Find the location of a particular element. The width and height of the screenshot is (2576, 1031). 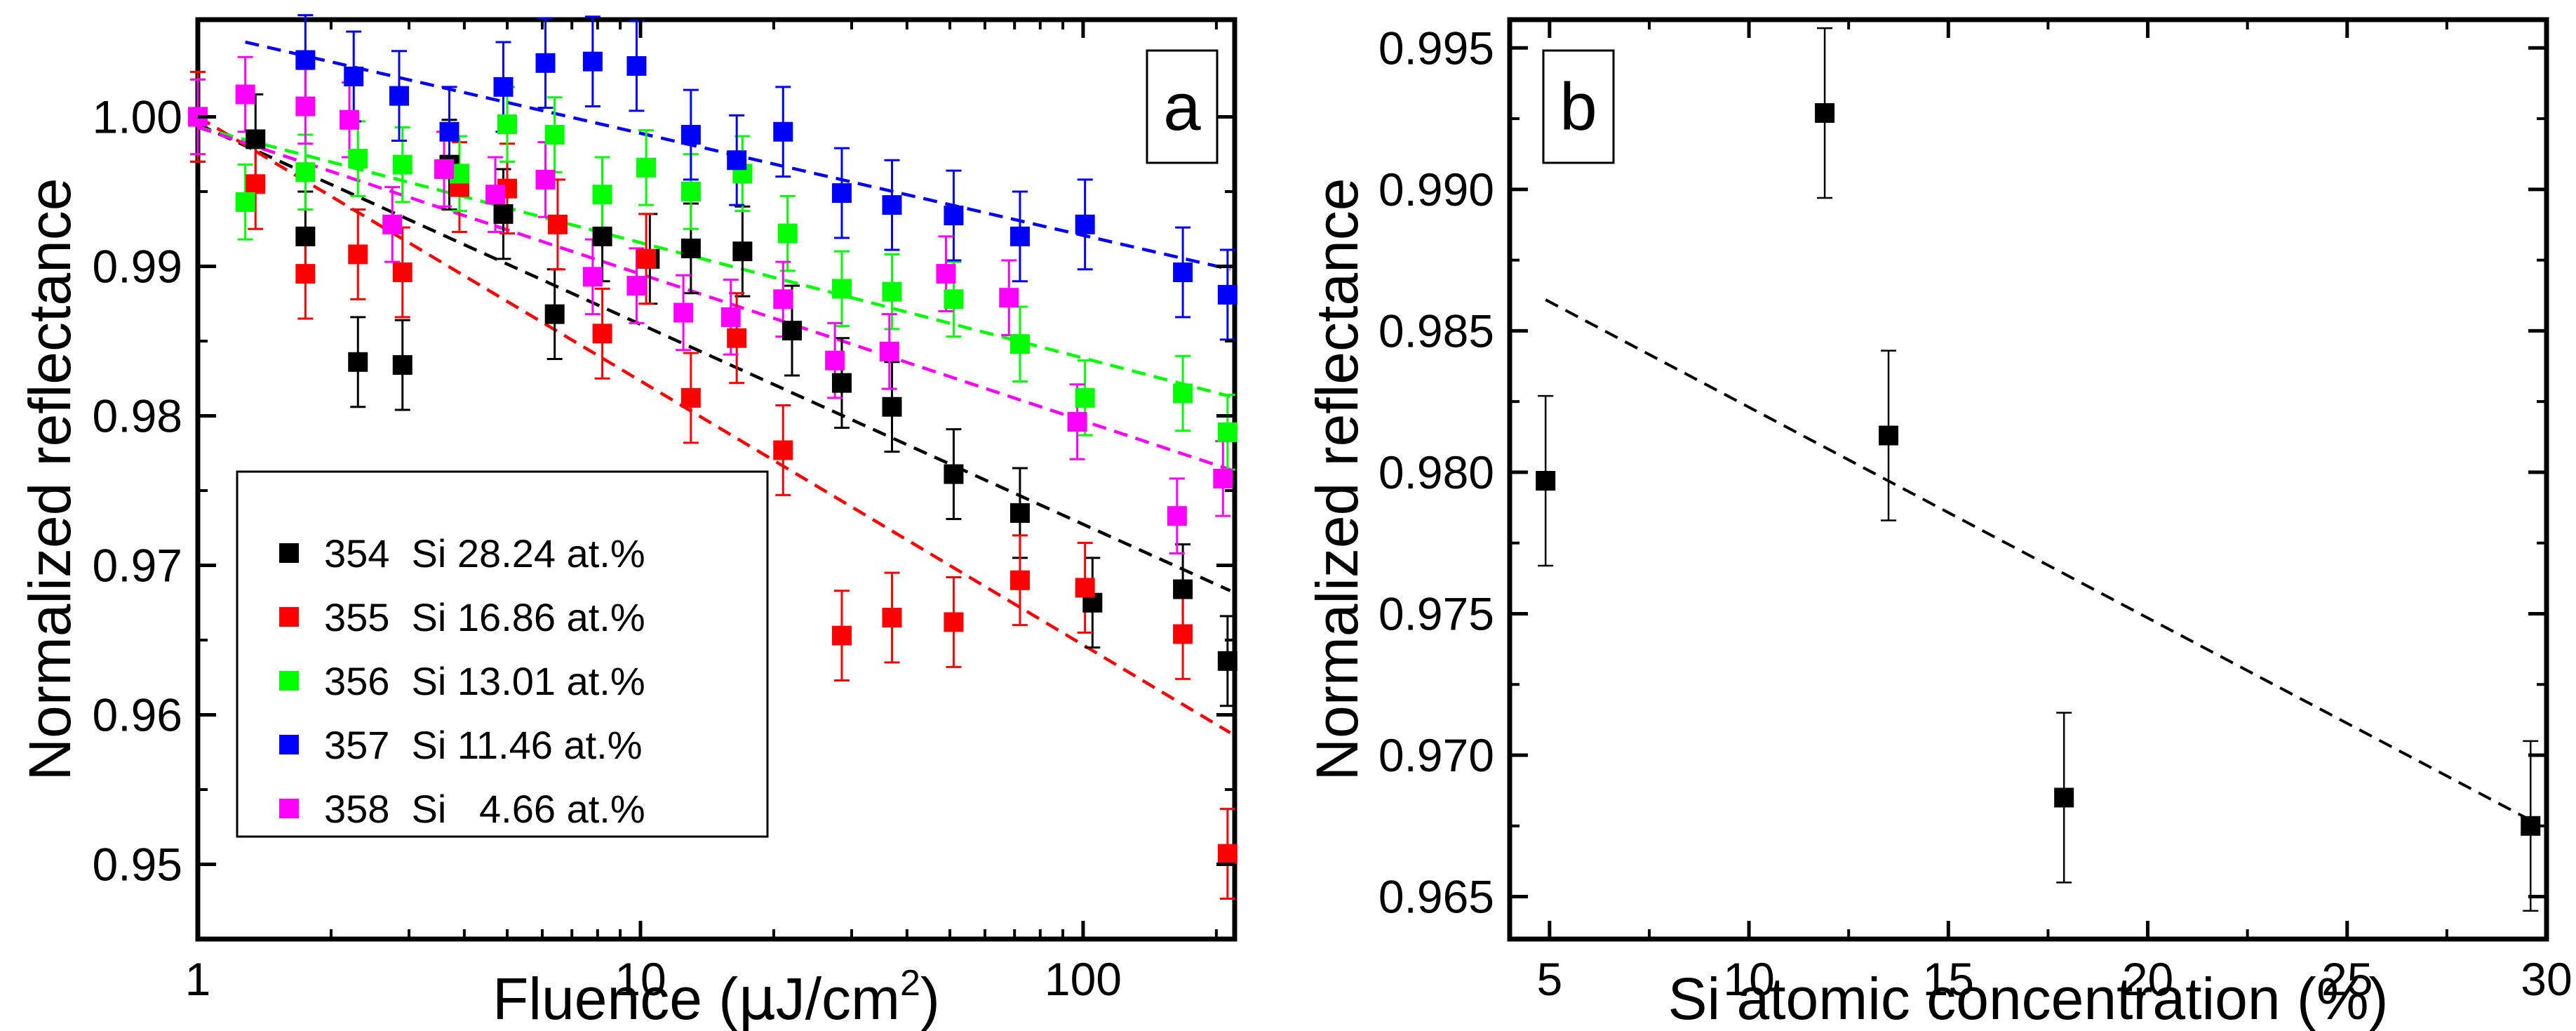

b-x-tick-label: 30 is located at coordinates (2546, 979).